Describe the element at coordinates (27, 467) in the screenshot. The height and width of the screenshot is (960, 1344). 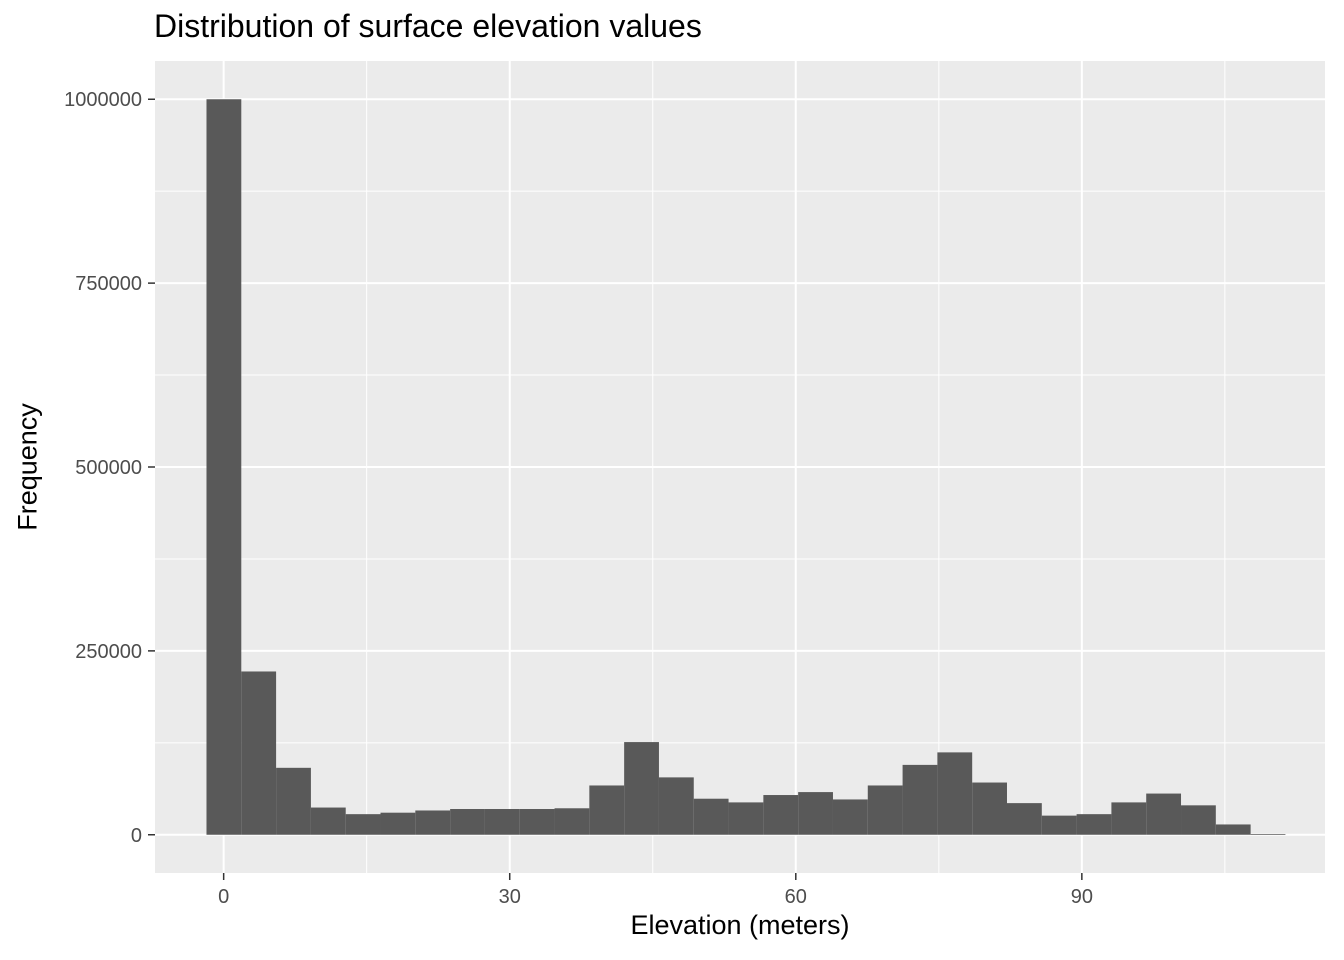
I see `y-axis-label: Frequency` at that location.